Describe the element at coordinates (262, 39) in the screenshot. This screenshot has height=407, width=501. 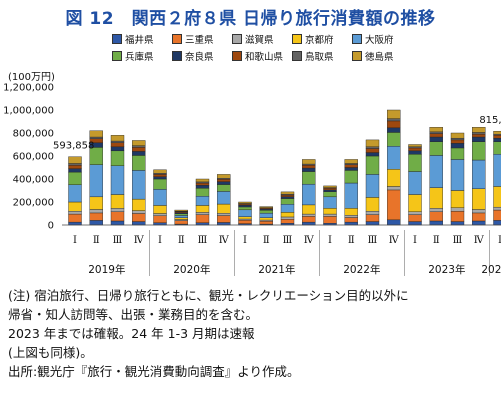
I see `legend-item: 滋賀県` at that location.